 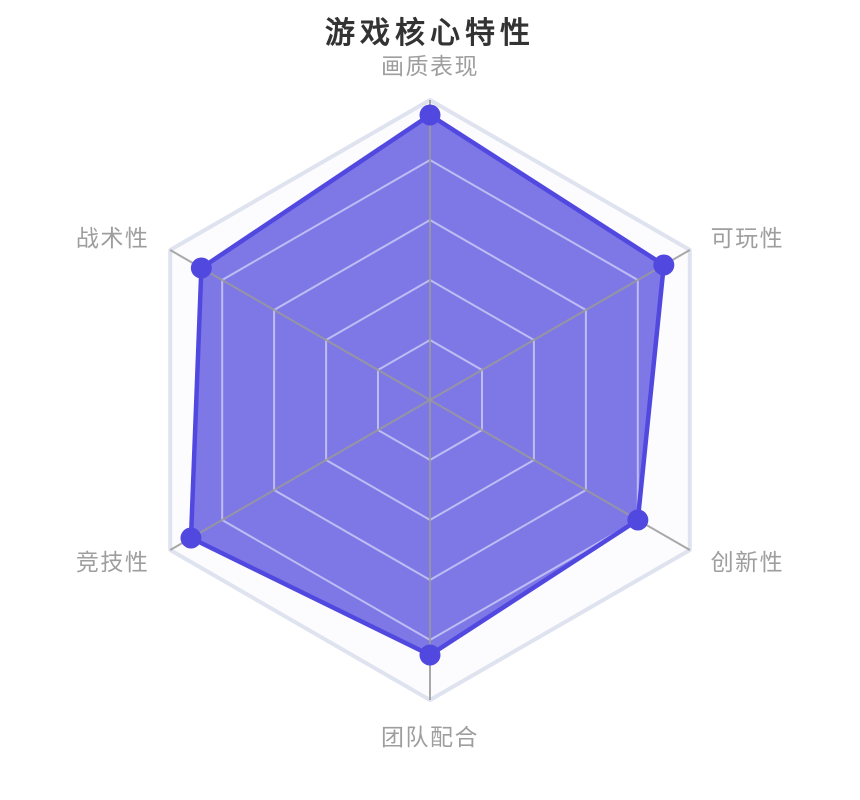 I want to click on axis-label: 竞技性, so click(x=113, y=562).